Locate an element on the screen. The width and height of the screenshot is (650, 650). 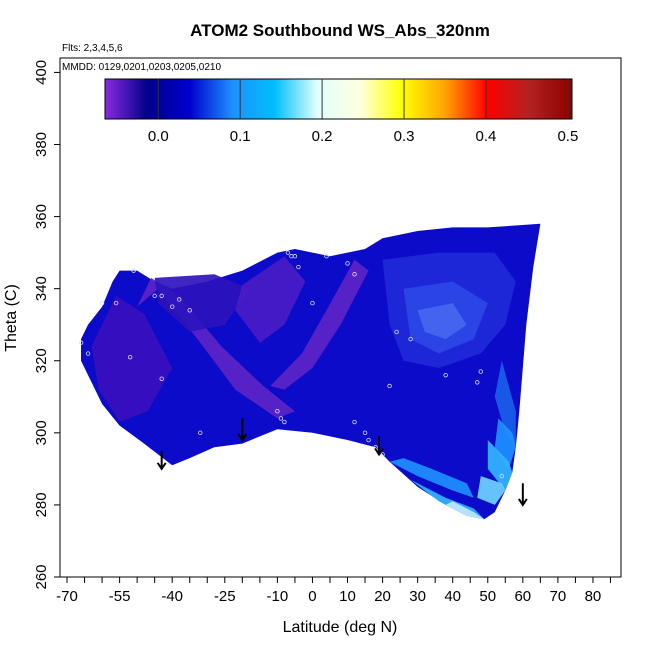
x-tick-label: 30 is located at coordinates (417, 596).